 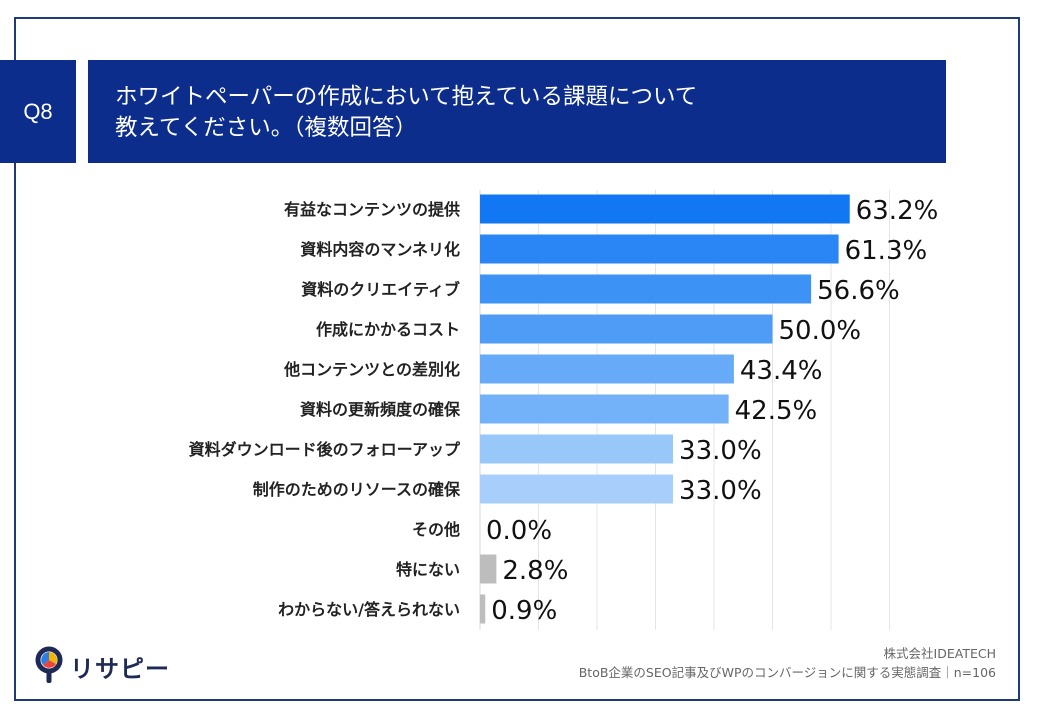 What do you see at coordinates (372, 209) in the screenshot?
I see `category-label: 有益なコンテンツの提供` at bounding box center [372, 209].